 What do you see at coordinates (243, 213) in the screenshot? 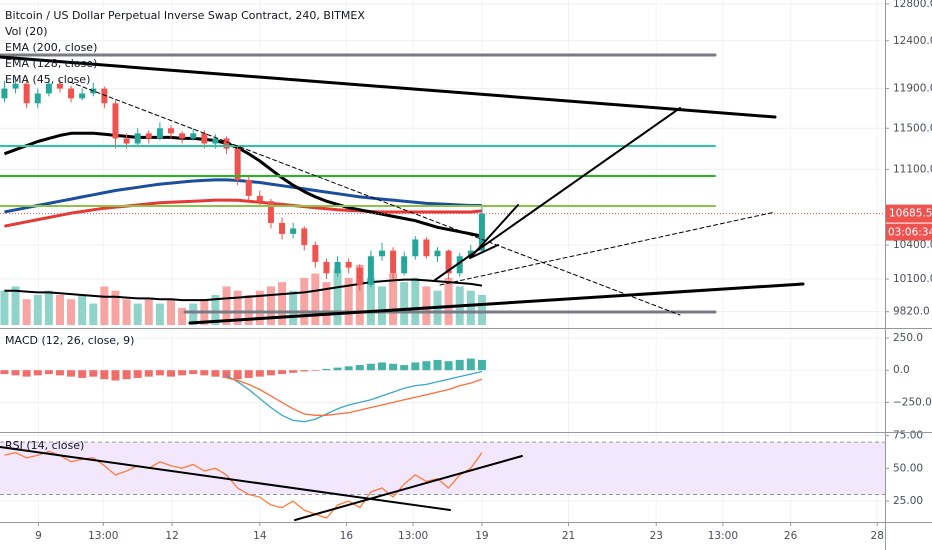
I see `ema-line` at bounding box center [243, 213].